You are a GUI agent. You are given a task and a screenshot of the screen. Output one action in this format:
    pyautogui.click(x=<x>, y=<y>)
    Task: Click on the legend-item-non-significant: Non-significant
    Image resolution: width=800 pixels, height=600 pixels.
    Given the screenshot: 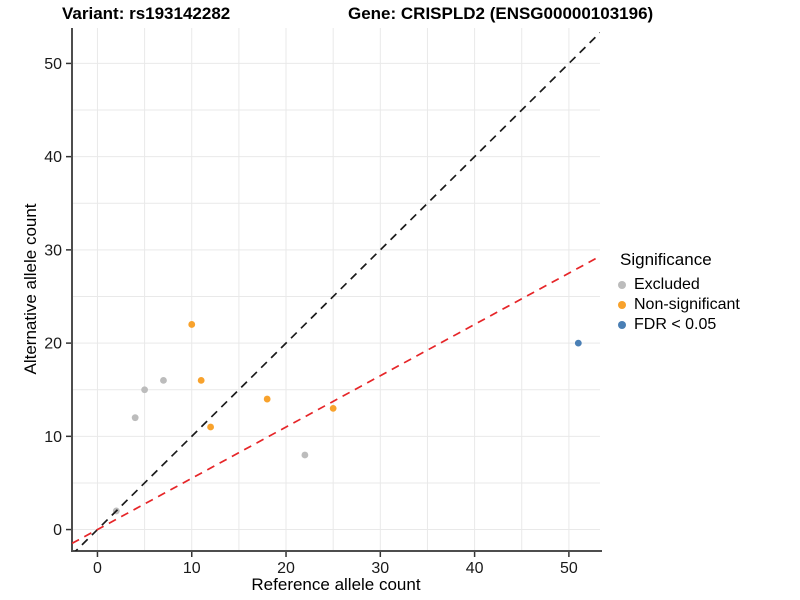 What is the action you would take?
    pyautogui.click(x=679, y=305)
    